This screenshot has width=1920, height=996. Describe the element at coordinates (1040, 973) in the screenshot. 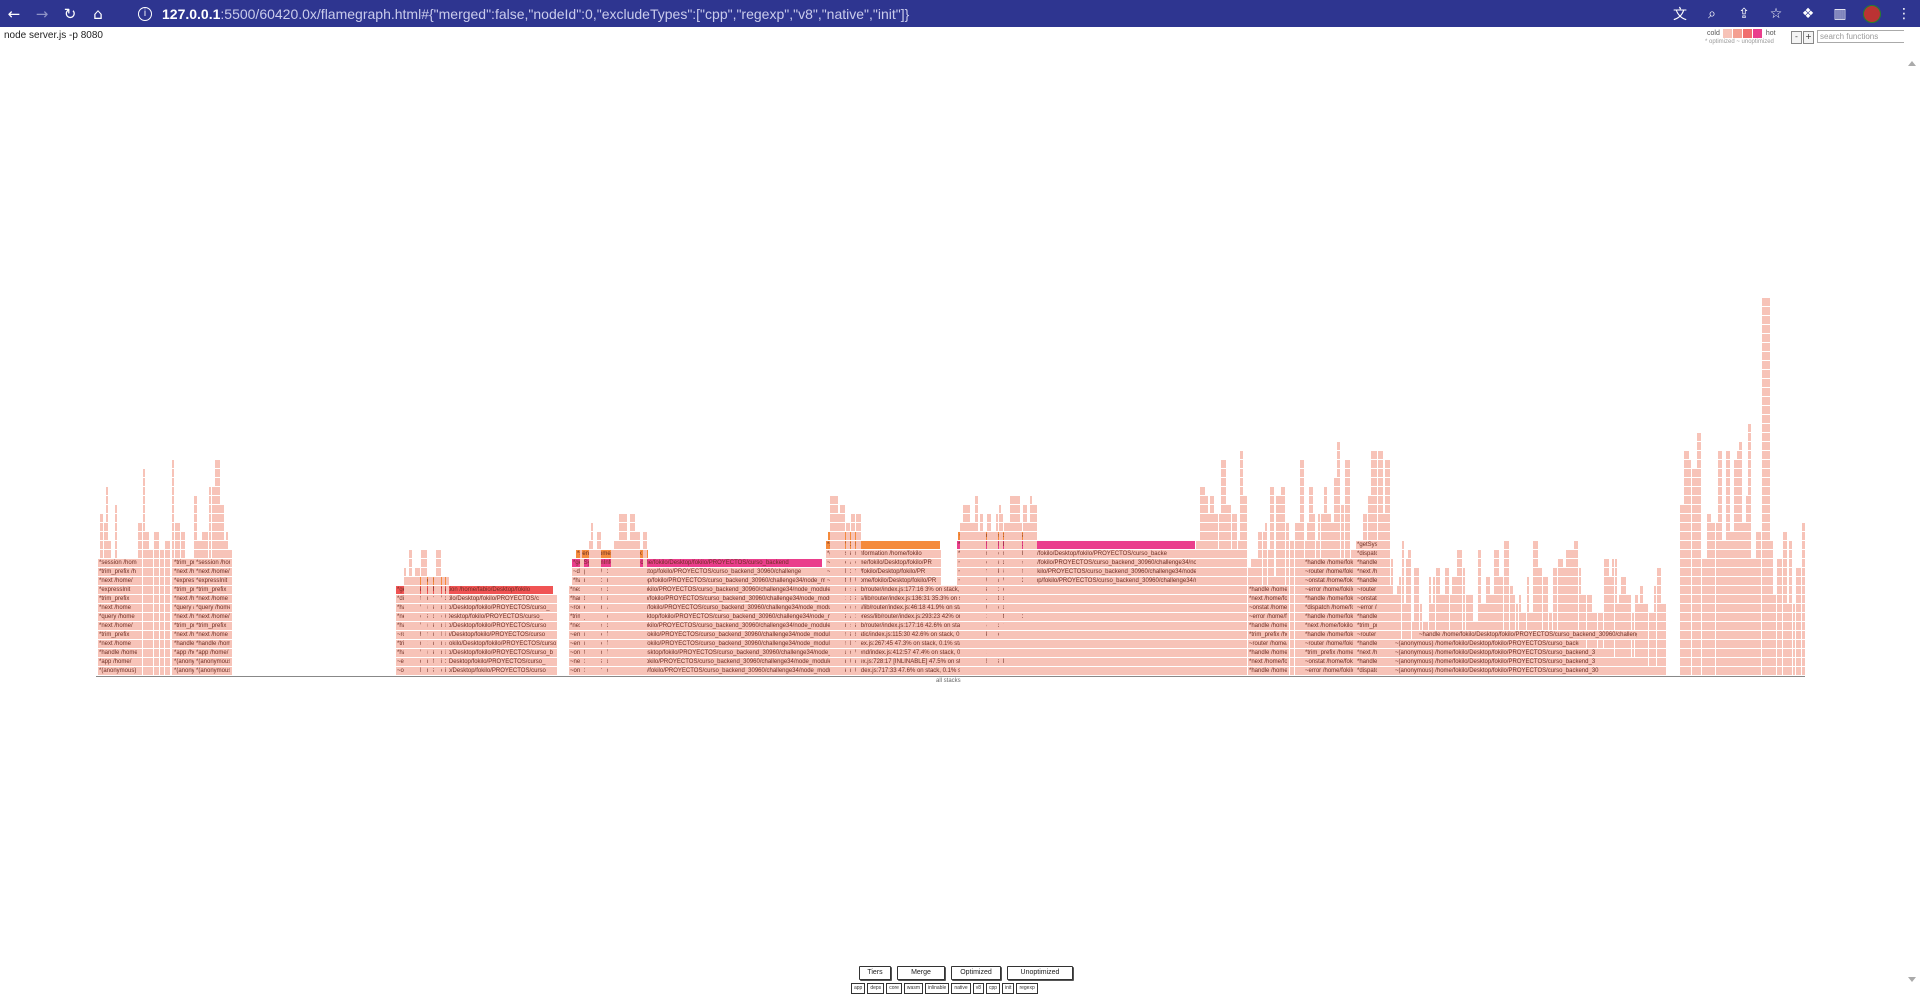

I see `unoptimized-button: Unoptimized` at that location.